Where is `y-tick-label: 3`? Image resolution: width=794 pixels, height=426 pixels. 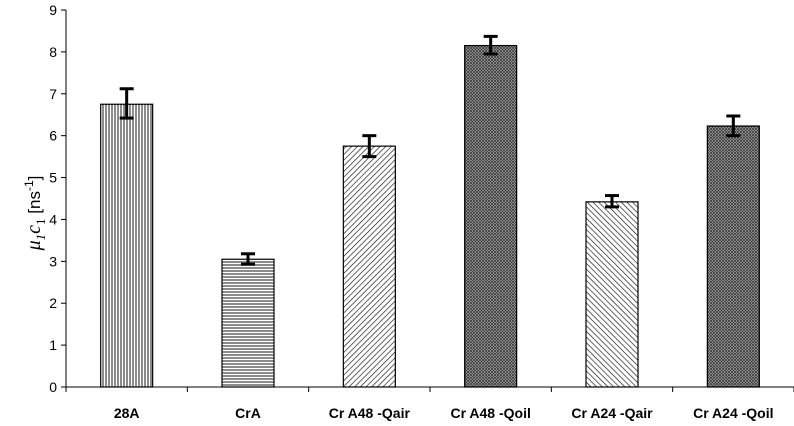 y-tick-label: 3 is located at coordinates (53, 261).